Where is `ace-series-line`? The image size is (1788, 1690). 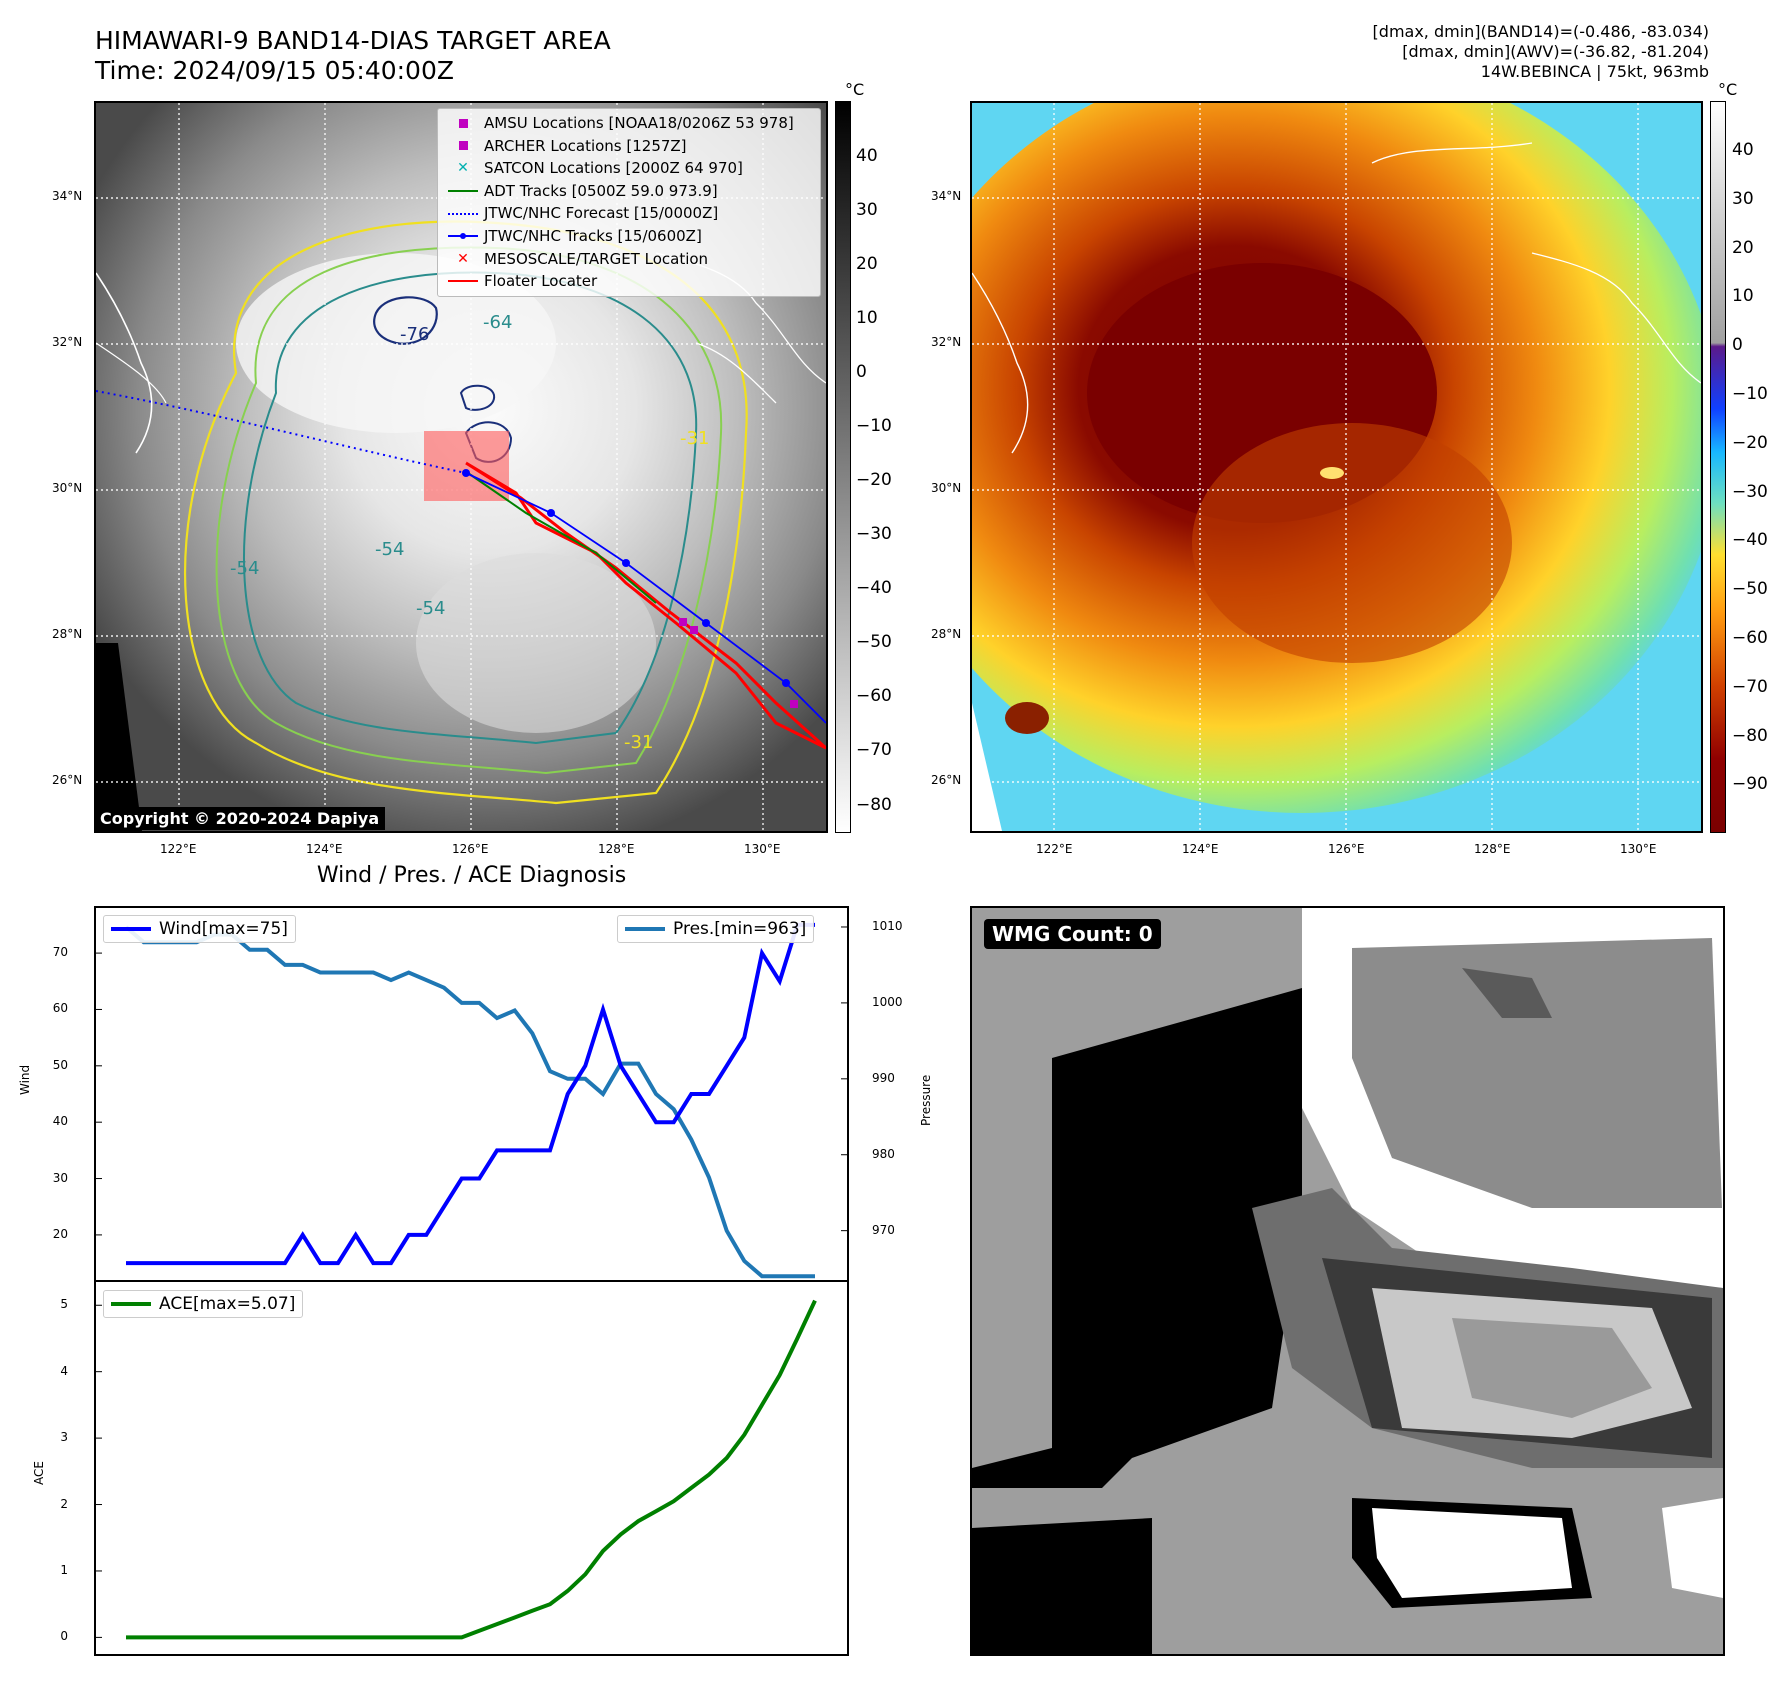 ace-series-line is located at coordinates (471, 1469).